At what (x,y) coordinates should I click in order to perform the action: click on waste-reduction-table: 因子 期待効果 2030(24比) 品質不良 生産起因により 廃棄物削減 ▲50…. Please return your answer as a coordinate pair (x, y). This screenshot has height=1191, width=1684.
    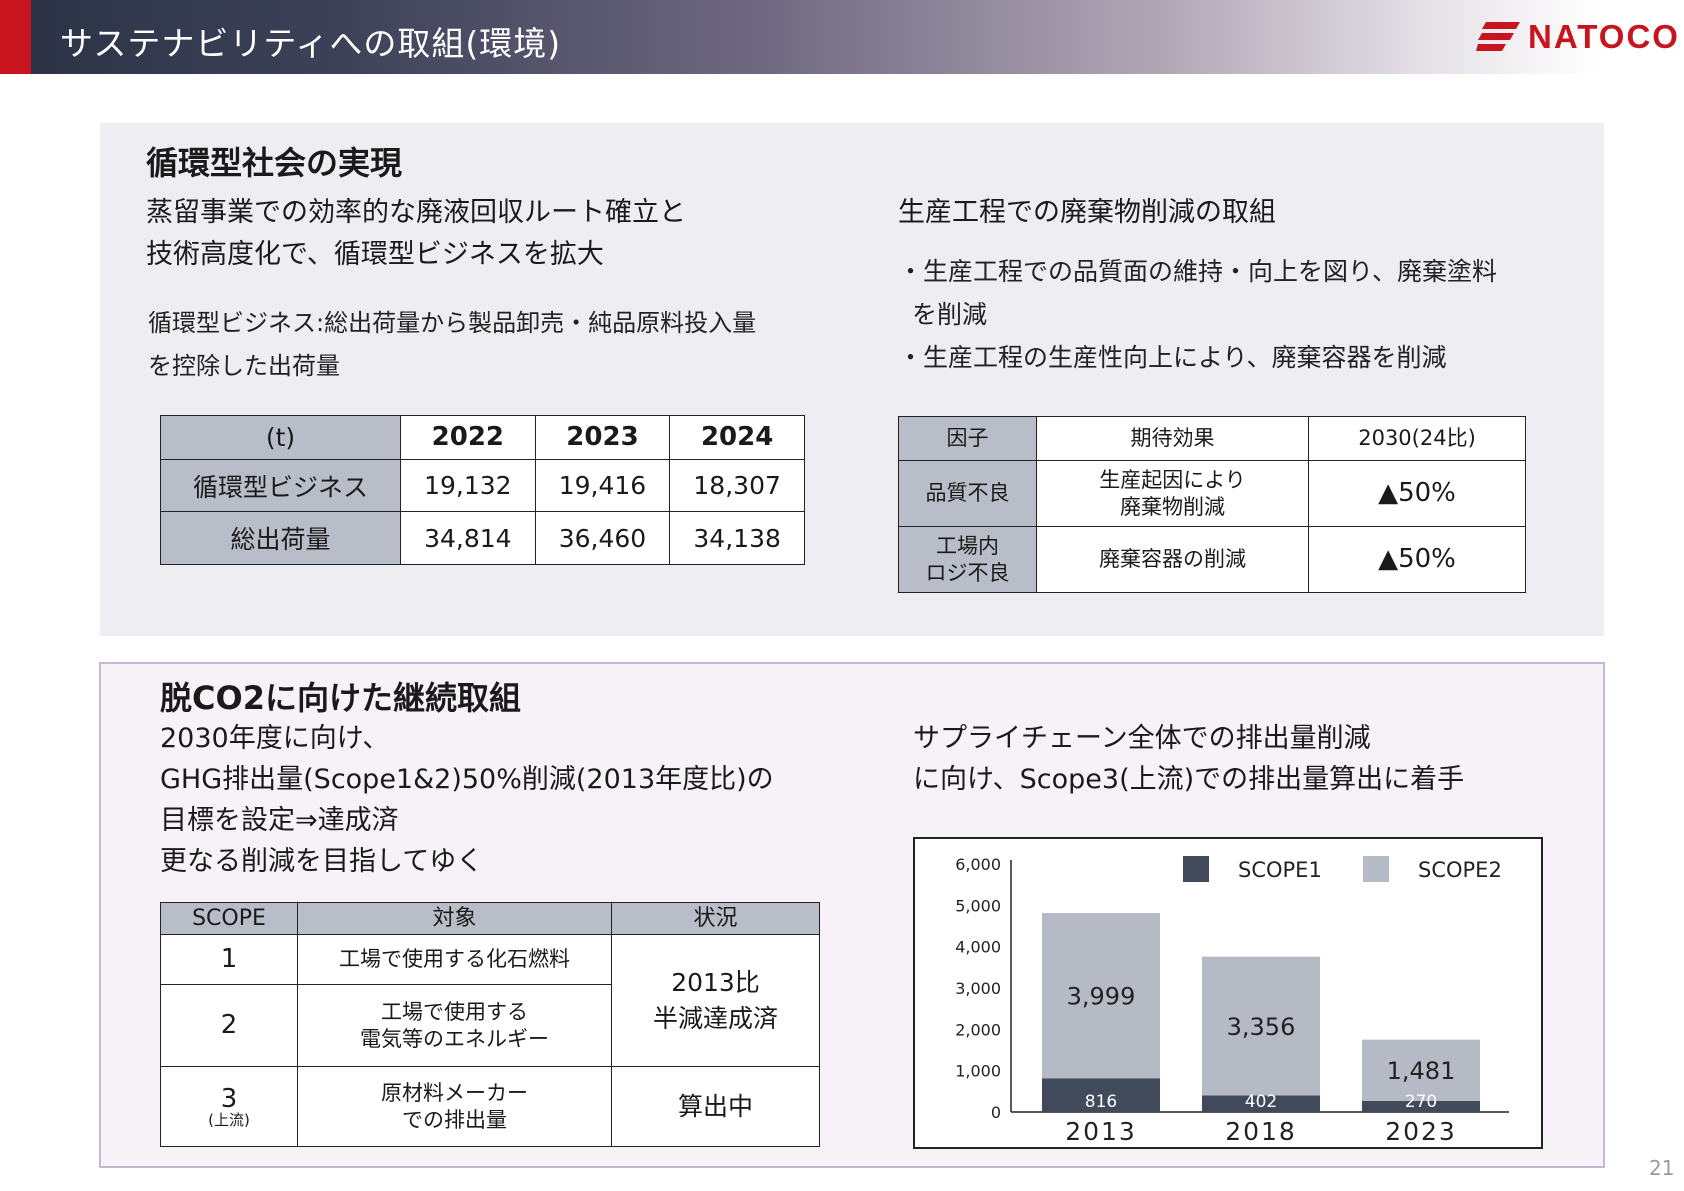
    Looking at the image, I should click on (1212, 504).